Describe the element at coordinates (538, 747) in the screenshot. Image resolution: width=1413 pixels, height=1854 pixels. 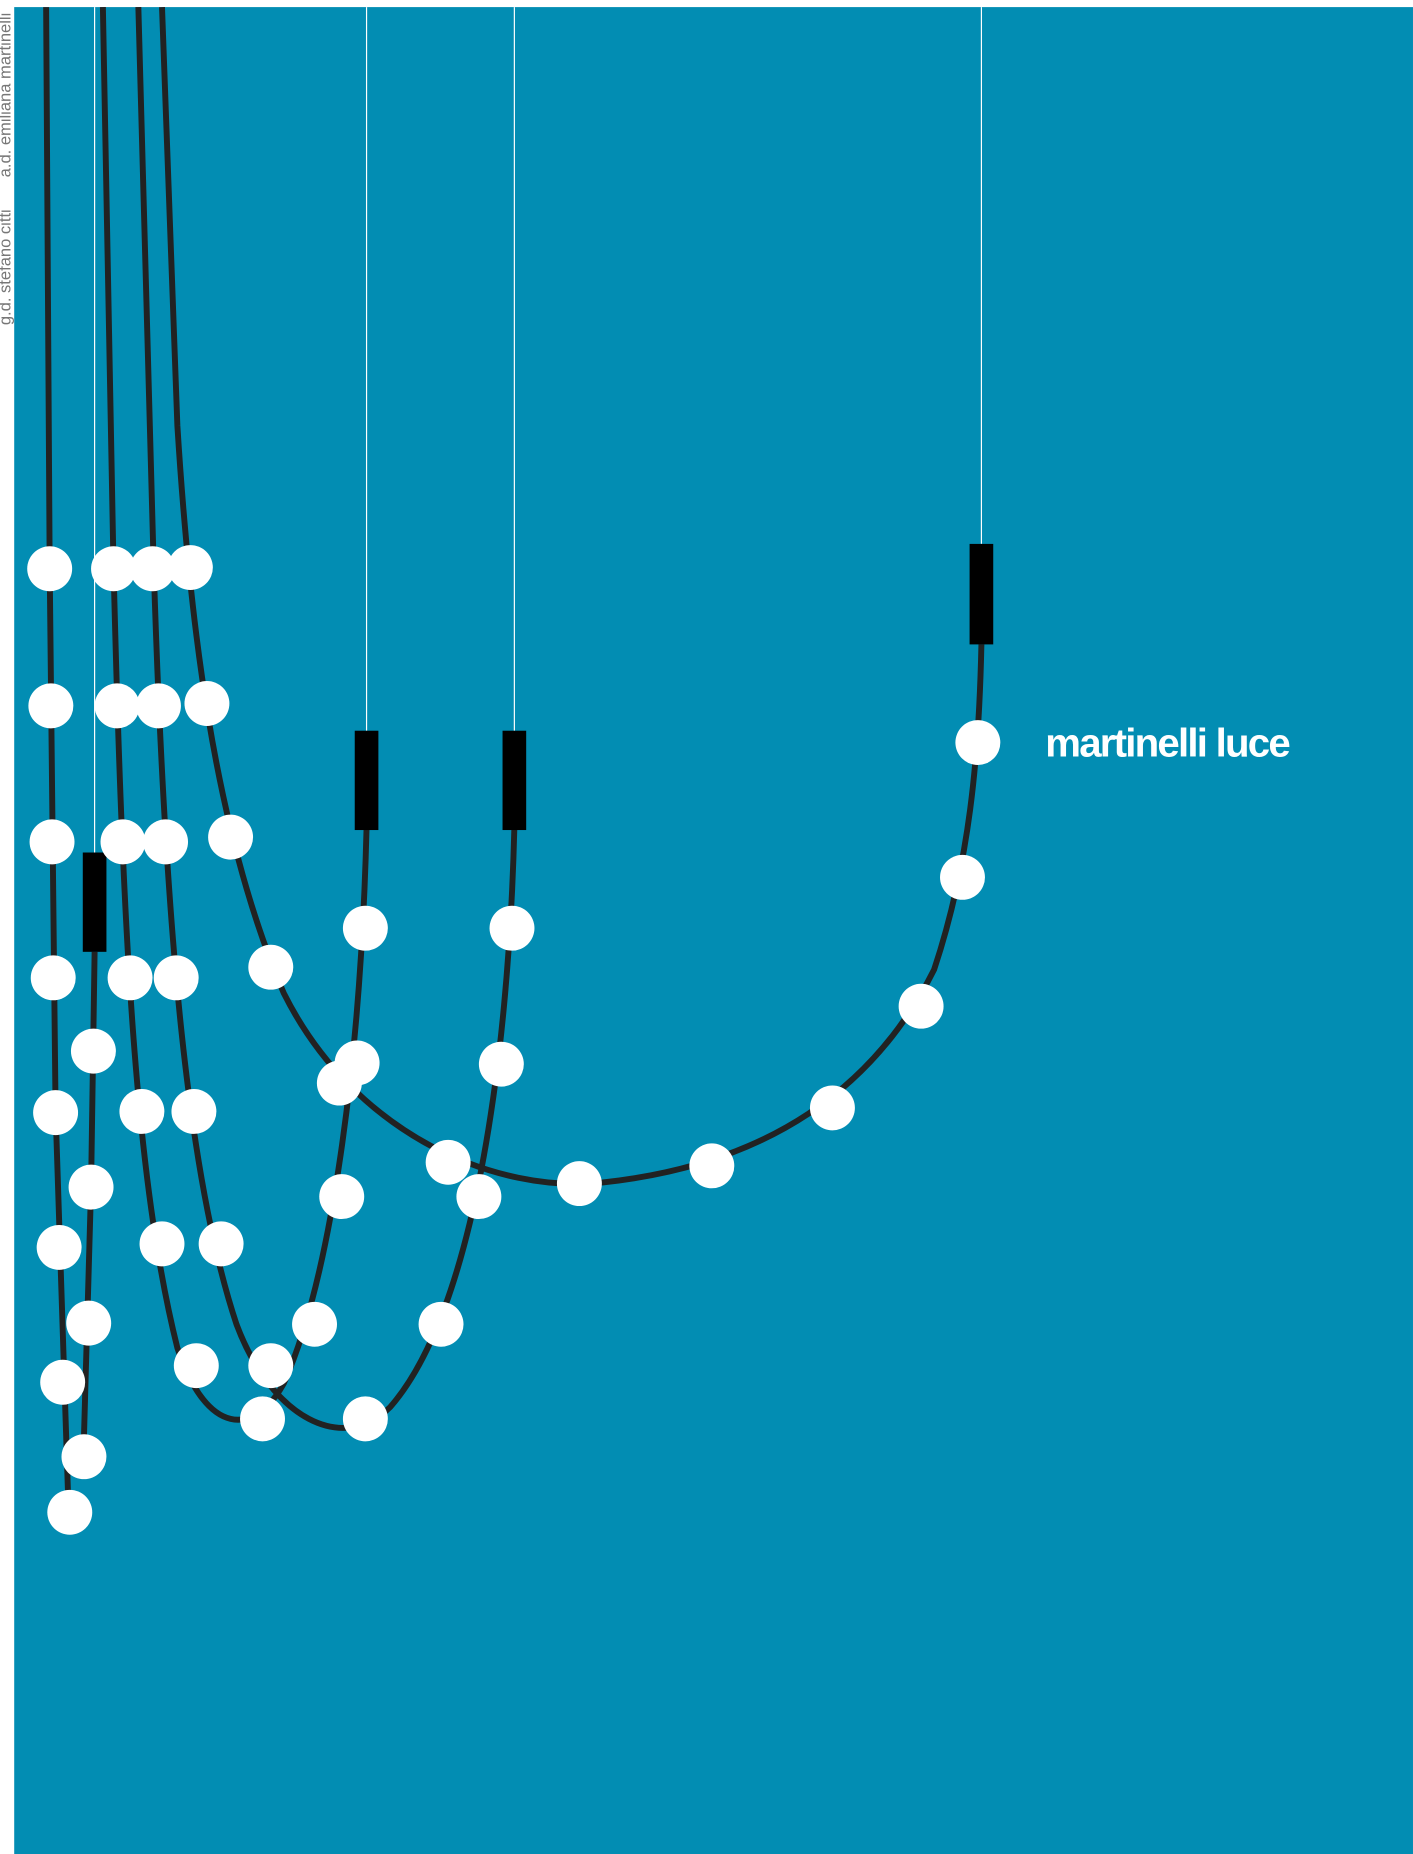
I see `fixtures` at that location.